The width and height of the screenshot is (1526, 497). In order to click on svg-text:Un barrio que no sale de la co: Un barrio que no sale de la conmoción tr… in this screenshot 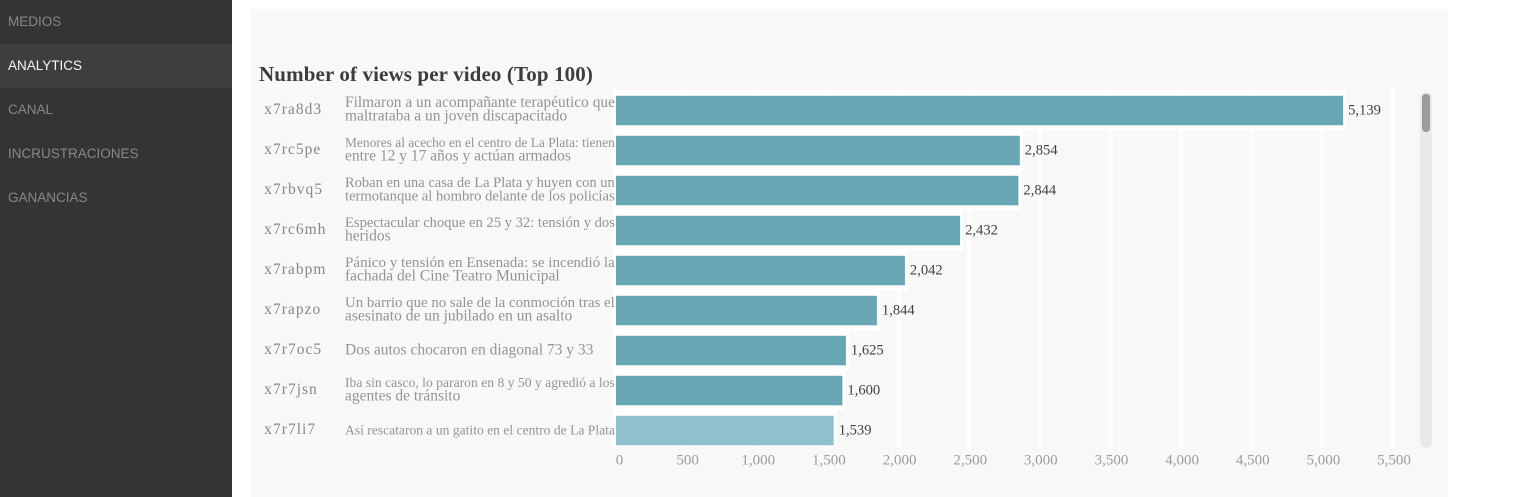, I will do `click(480, 303)`.